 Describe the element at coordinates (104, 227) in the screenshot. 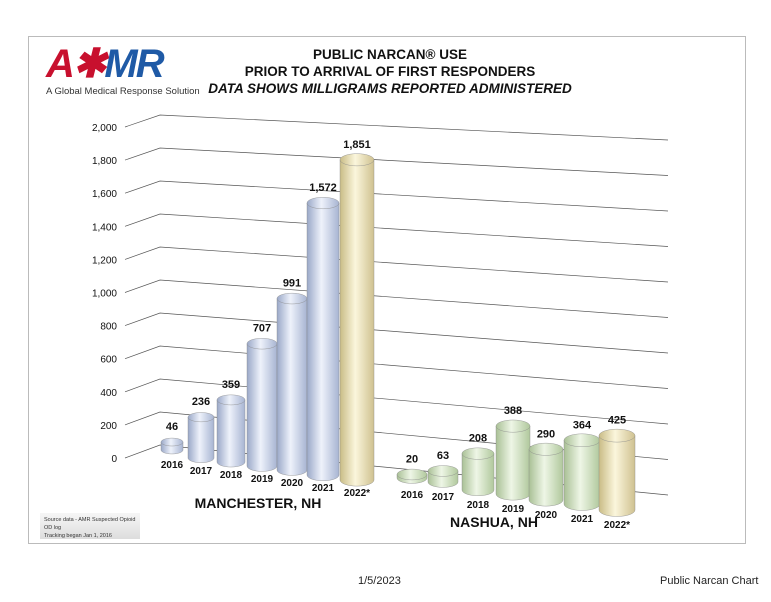

I see `y-tick-label: 1,400` at that location.